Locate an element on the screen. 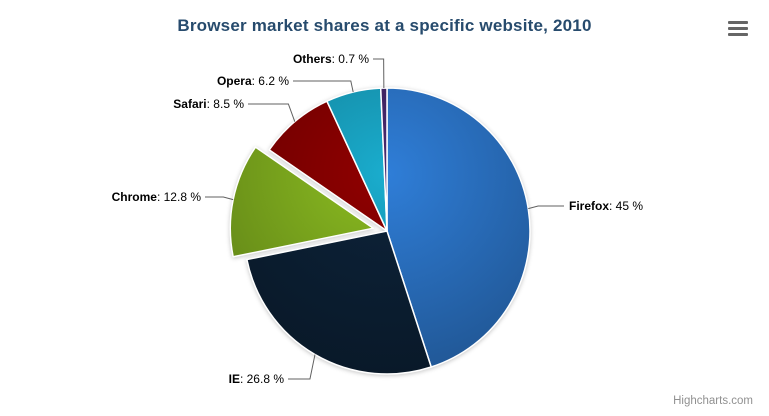 The image size is (769, 416). pie-label-opera: Opera: 6.2 % is located at coordinates (253, 81).